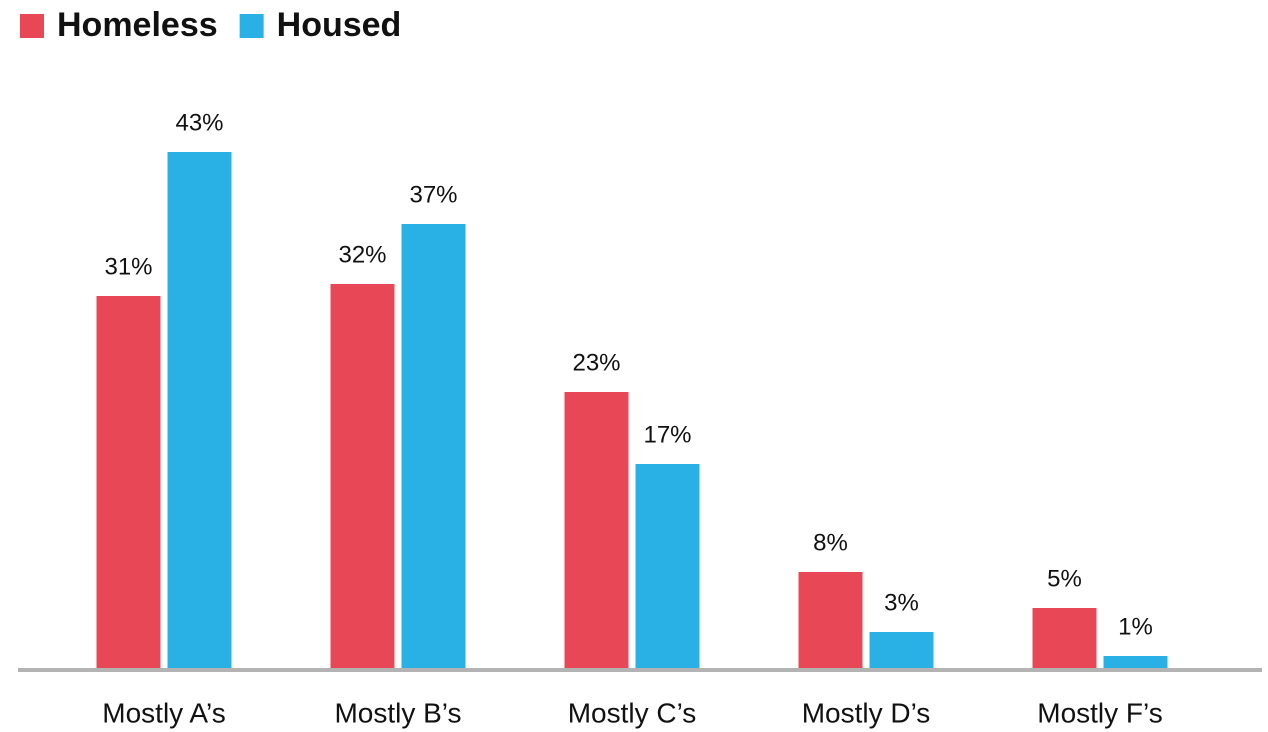 Image resolution: width=1268 pixels, height=732 pixels. Describe the element at coordinates (137, 25) in the screenshot. I see `legend-label: Homeless` at that location.